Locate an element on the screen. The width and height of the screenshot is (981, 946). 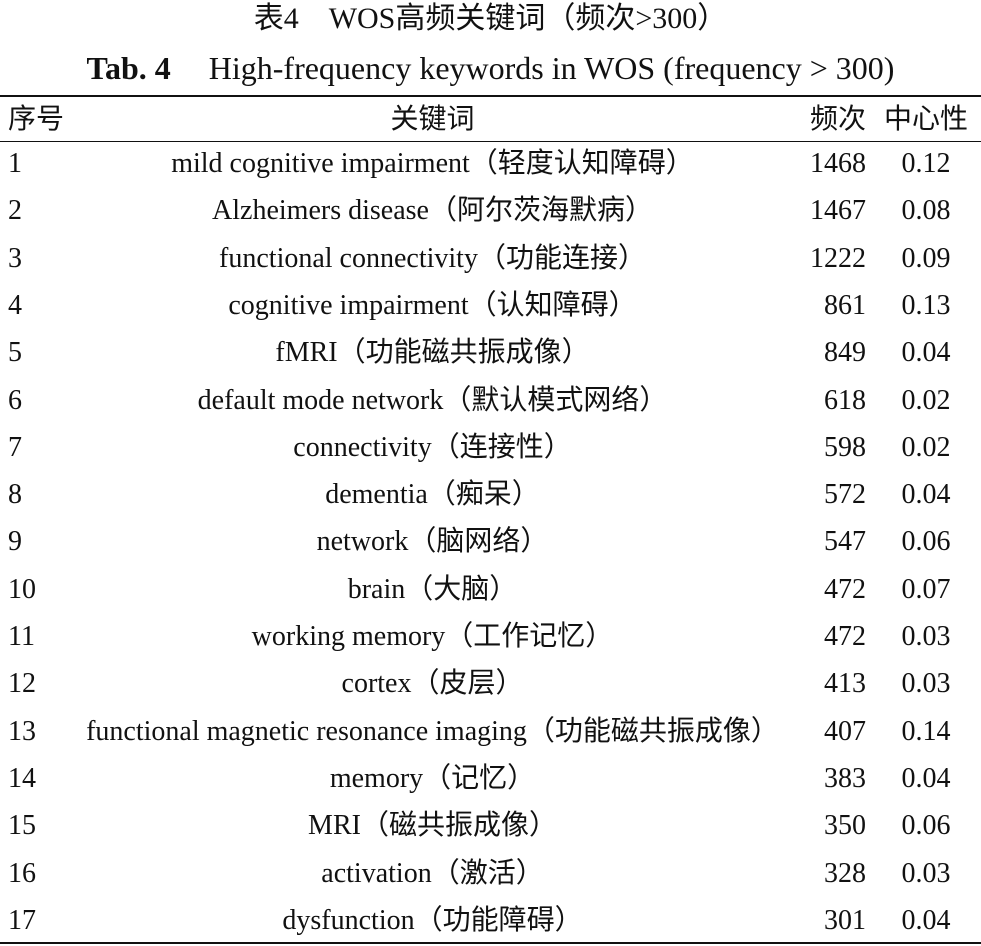
frequency: 301 is located at coordinates (845, 920).